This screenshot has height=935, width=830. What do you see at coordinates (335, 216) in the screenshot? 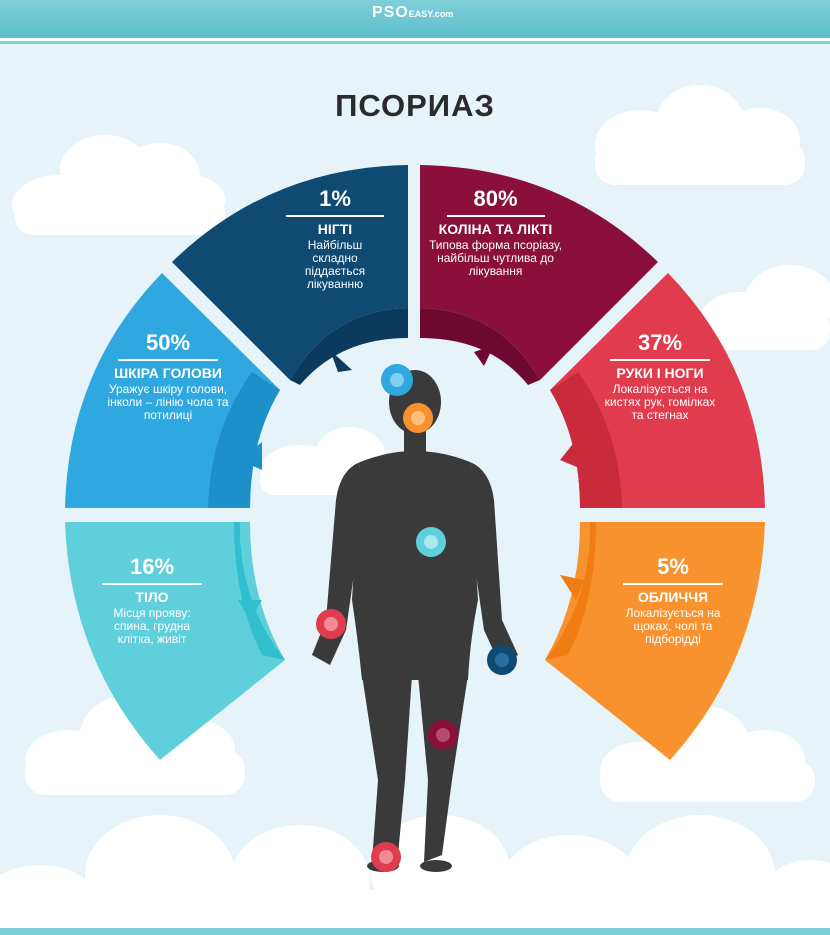
I see `divider-nails` at bounding box center [335, 216].